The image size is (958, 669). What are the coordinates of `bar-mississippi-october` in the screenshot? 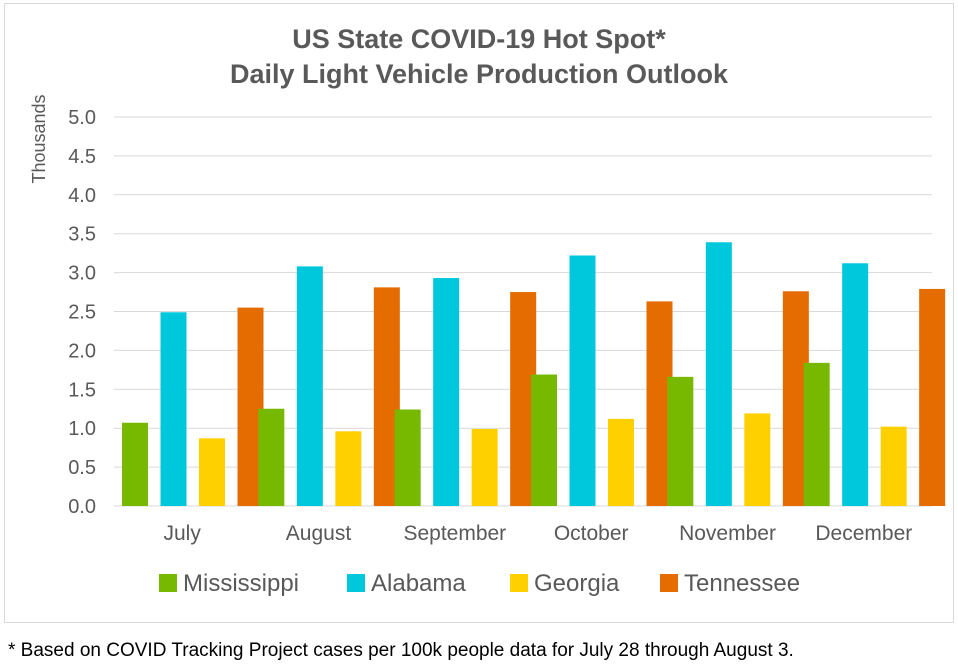 It's located at (544, 440).